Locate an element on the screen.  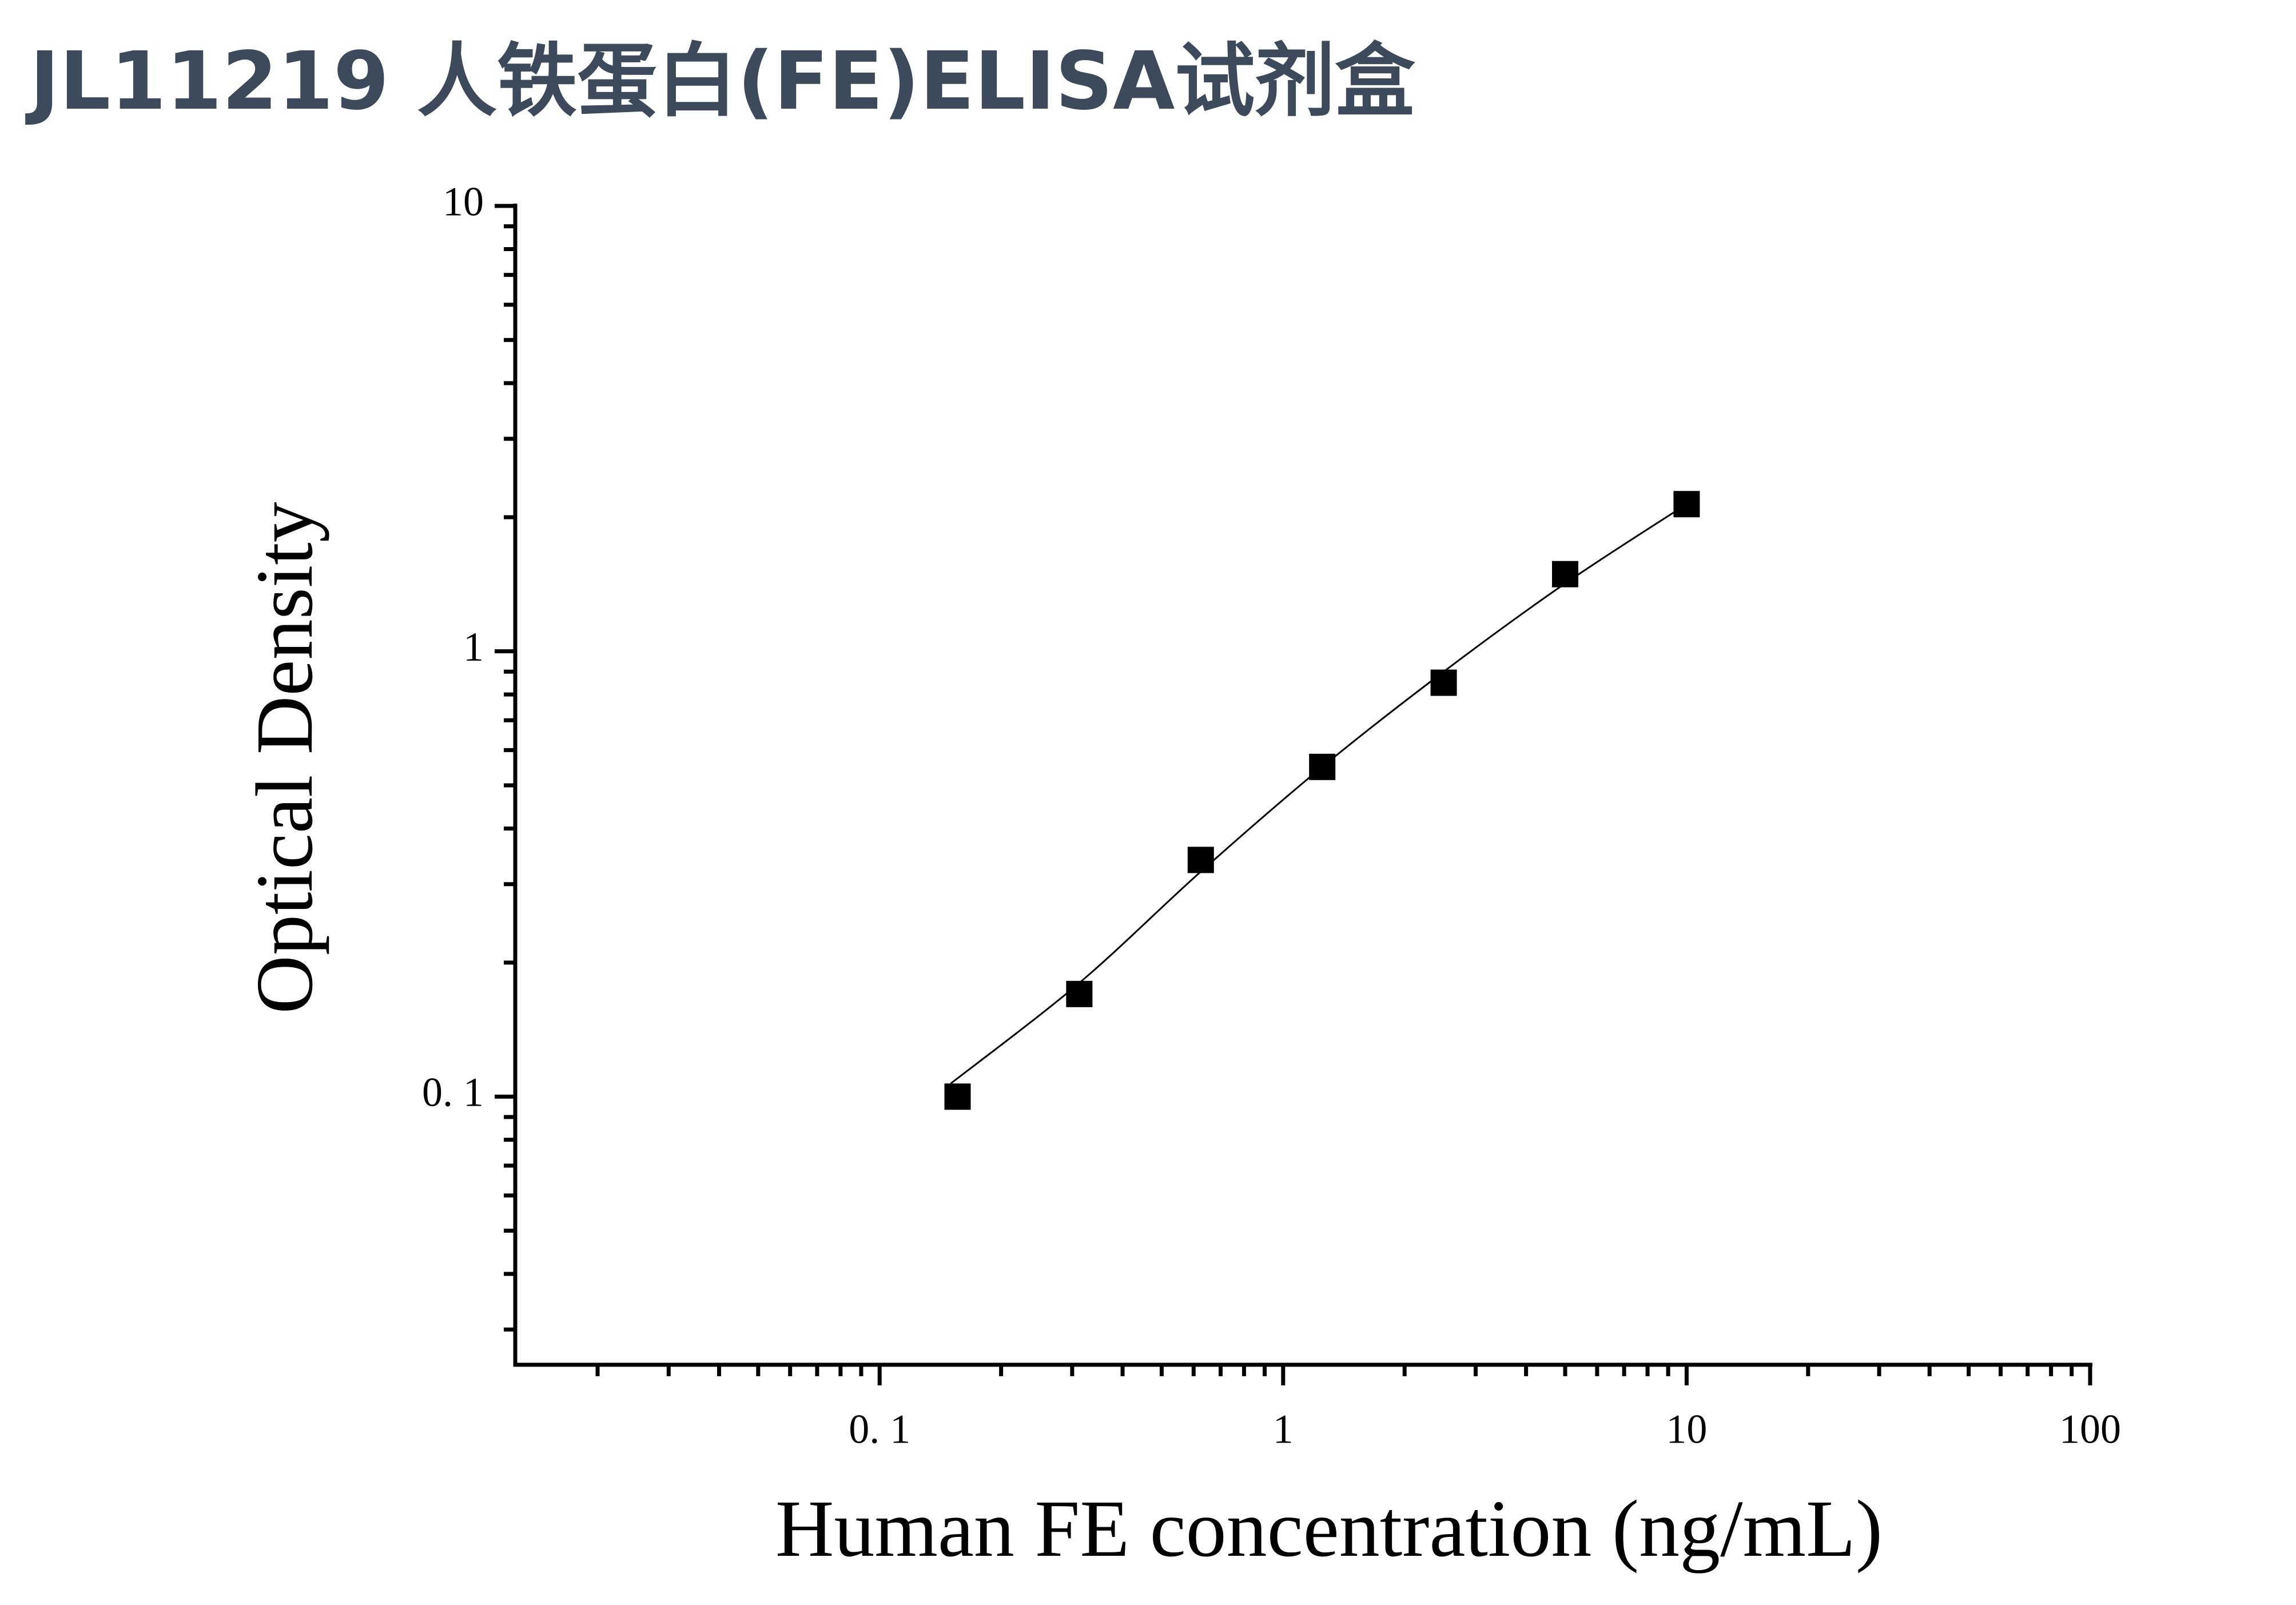
y-tick-label: 1 is located at coordinates (474, 647).